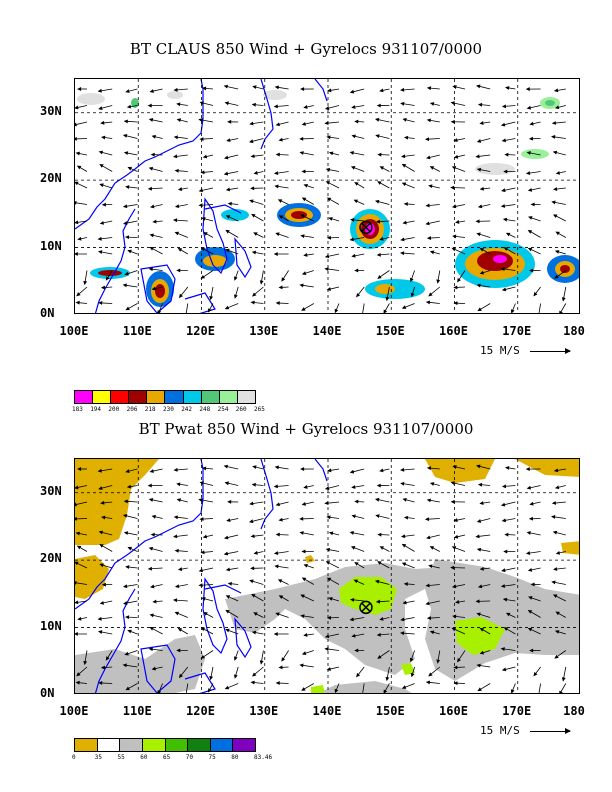 The height and width of the screenshot is (792, 612). I want to click on panel1-lon-label: 130E, so click(264, 331).